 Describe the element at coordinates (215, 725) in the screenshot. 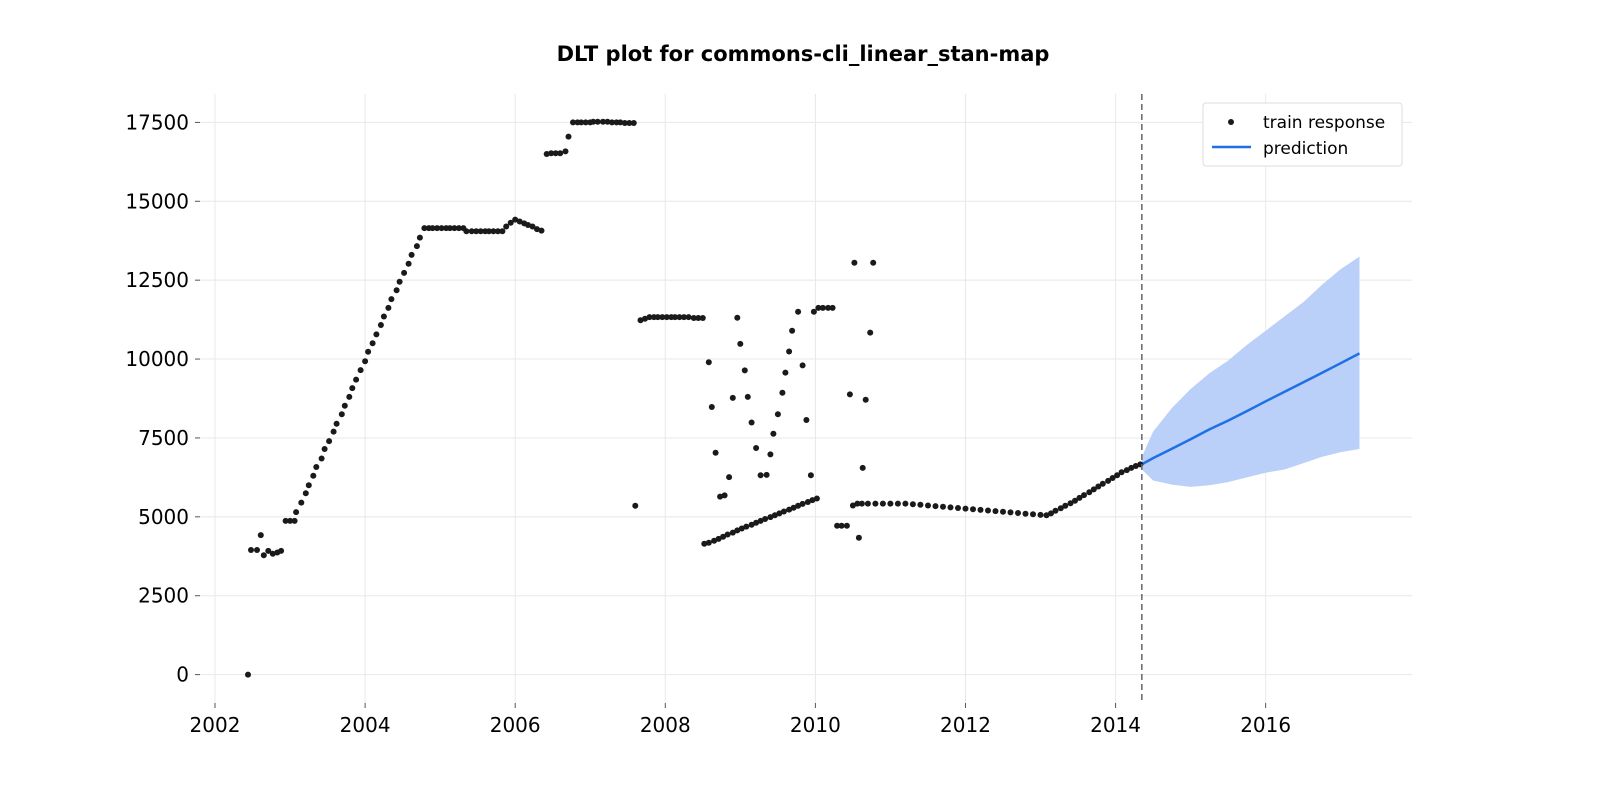

I see `x-tick-label: 2002` at that location.